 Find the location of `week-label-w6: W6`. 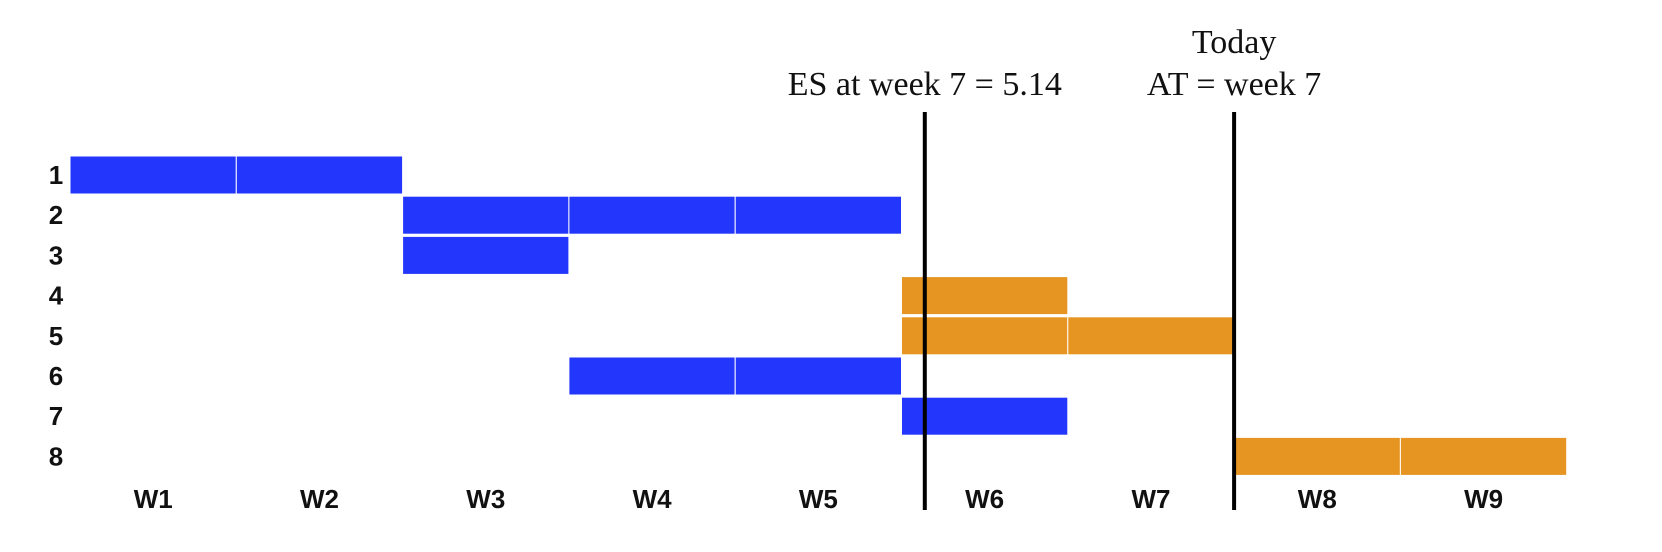

week-label-w6: W6 is located at coordinates (984, 499).